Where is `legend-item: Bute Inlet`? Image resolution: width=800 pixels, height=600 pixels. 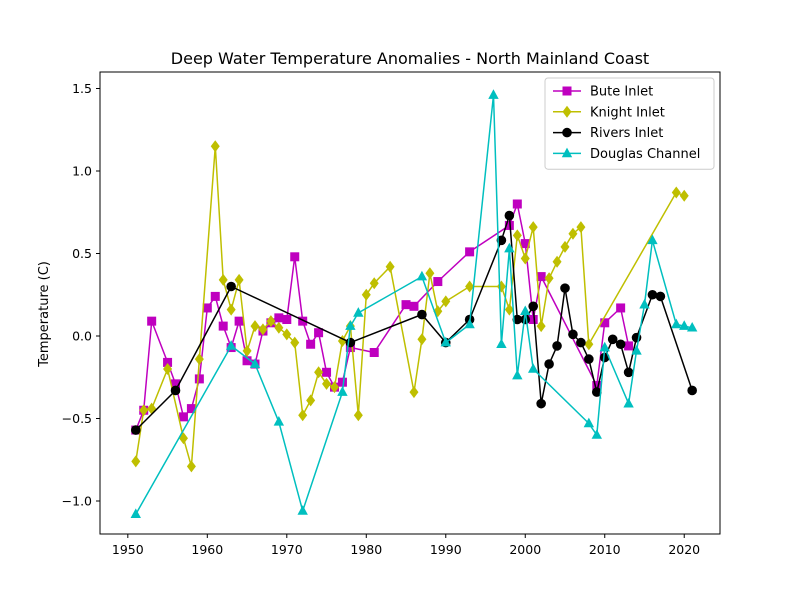
legend-item: Bute Inlet is located at coordinates (603, 92).